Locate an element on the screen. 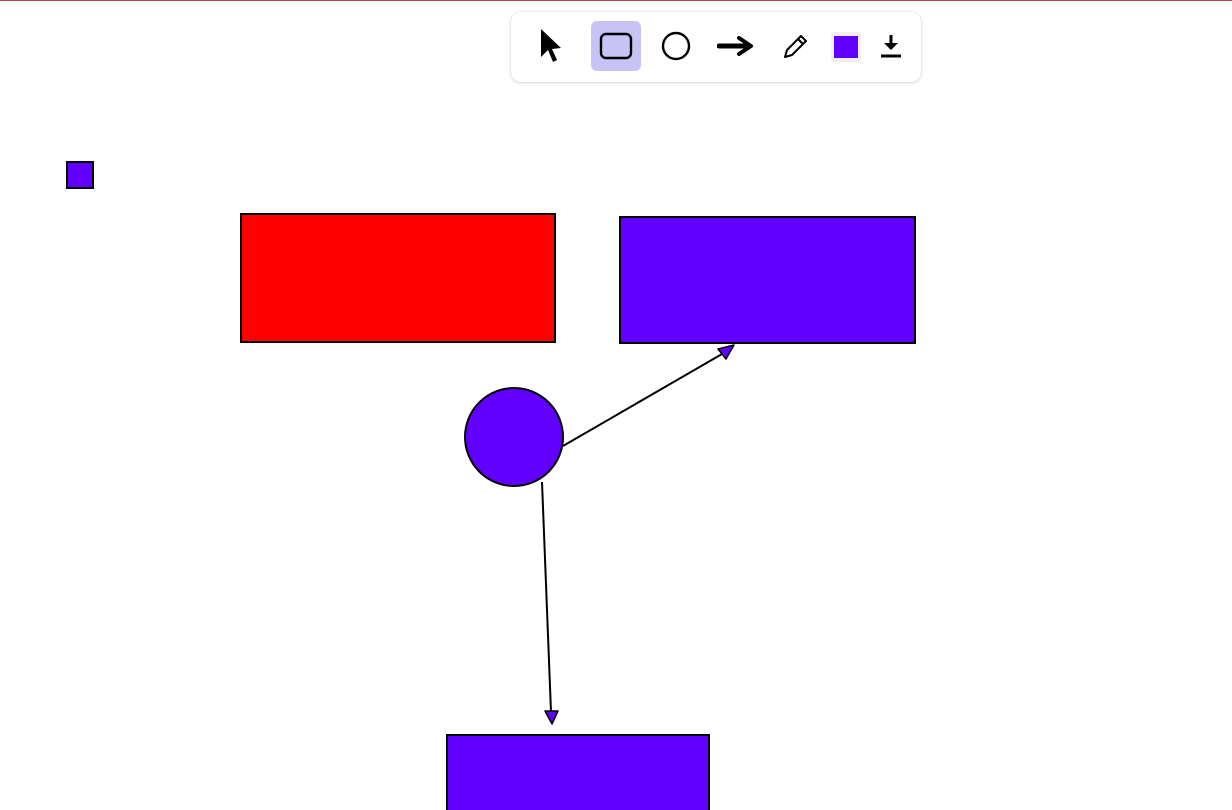  circle-icon is located at coordinates (676, 46).